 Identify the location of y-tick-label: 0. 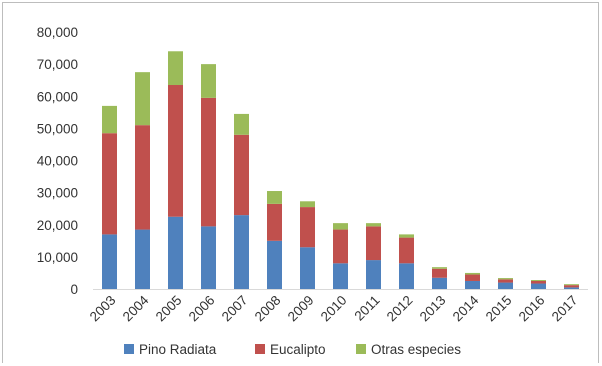
(74, 289).